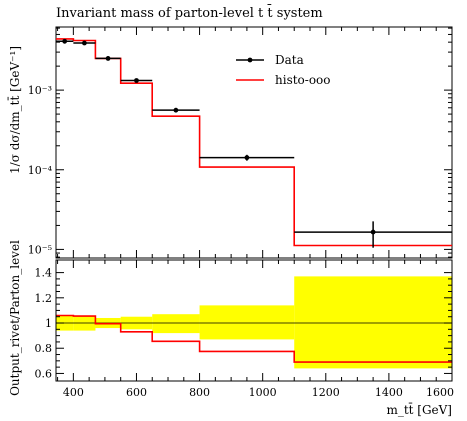  What do you see at coordinates (263, 392) in the screenshot?
I see `x-tick-label: 1000` at bounding box center [263, 392].